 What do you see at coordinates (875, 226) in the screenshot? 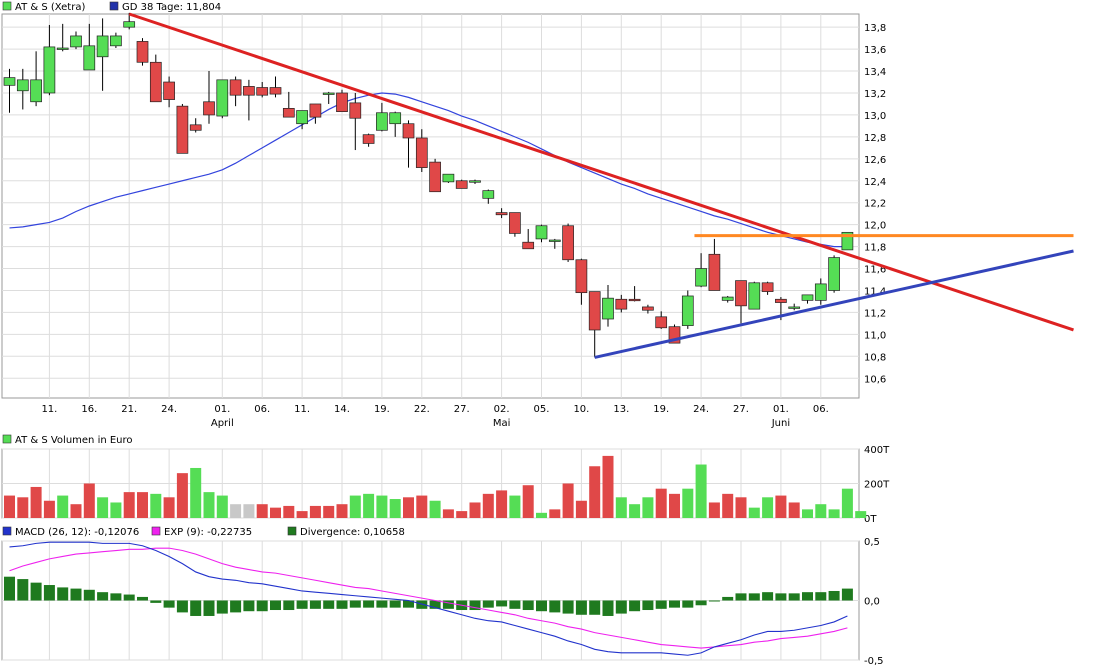
I see `y-tick-label: 12,0` at bounding box center [875, 226].